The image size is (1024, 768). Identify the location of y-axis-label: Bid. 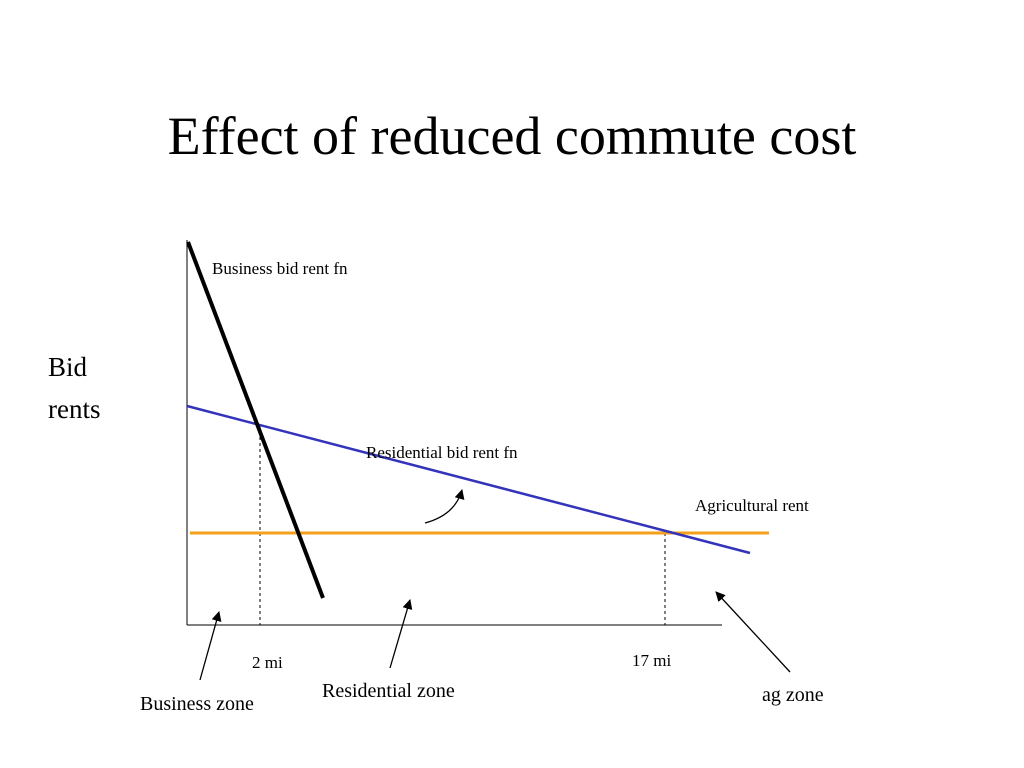
(68, 367).